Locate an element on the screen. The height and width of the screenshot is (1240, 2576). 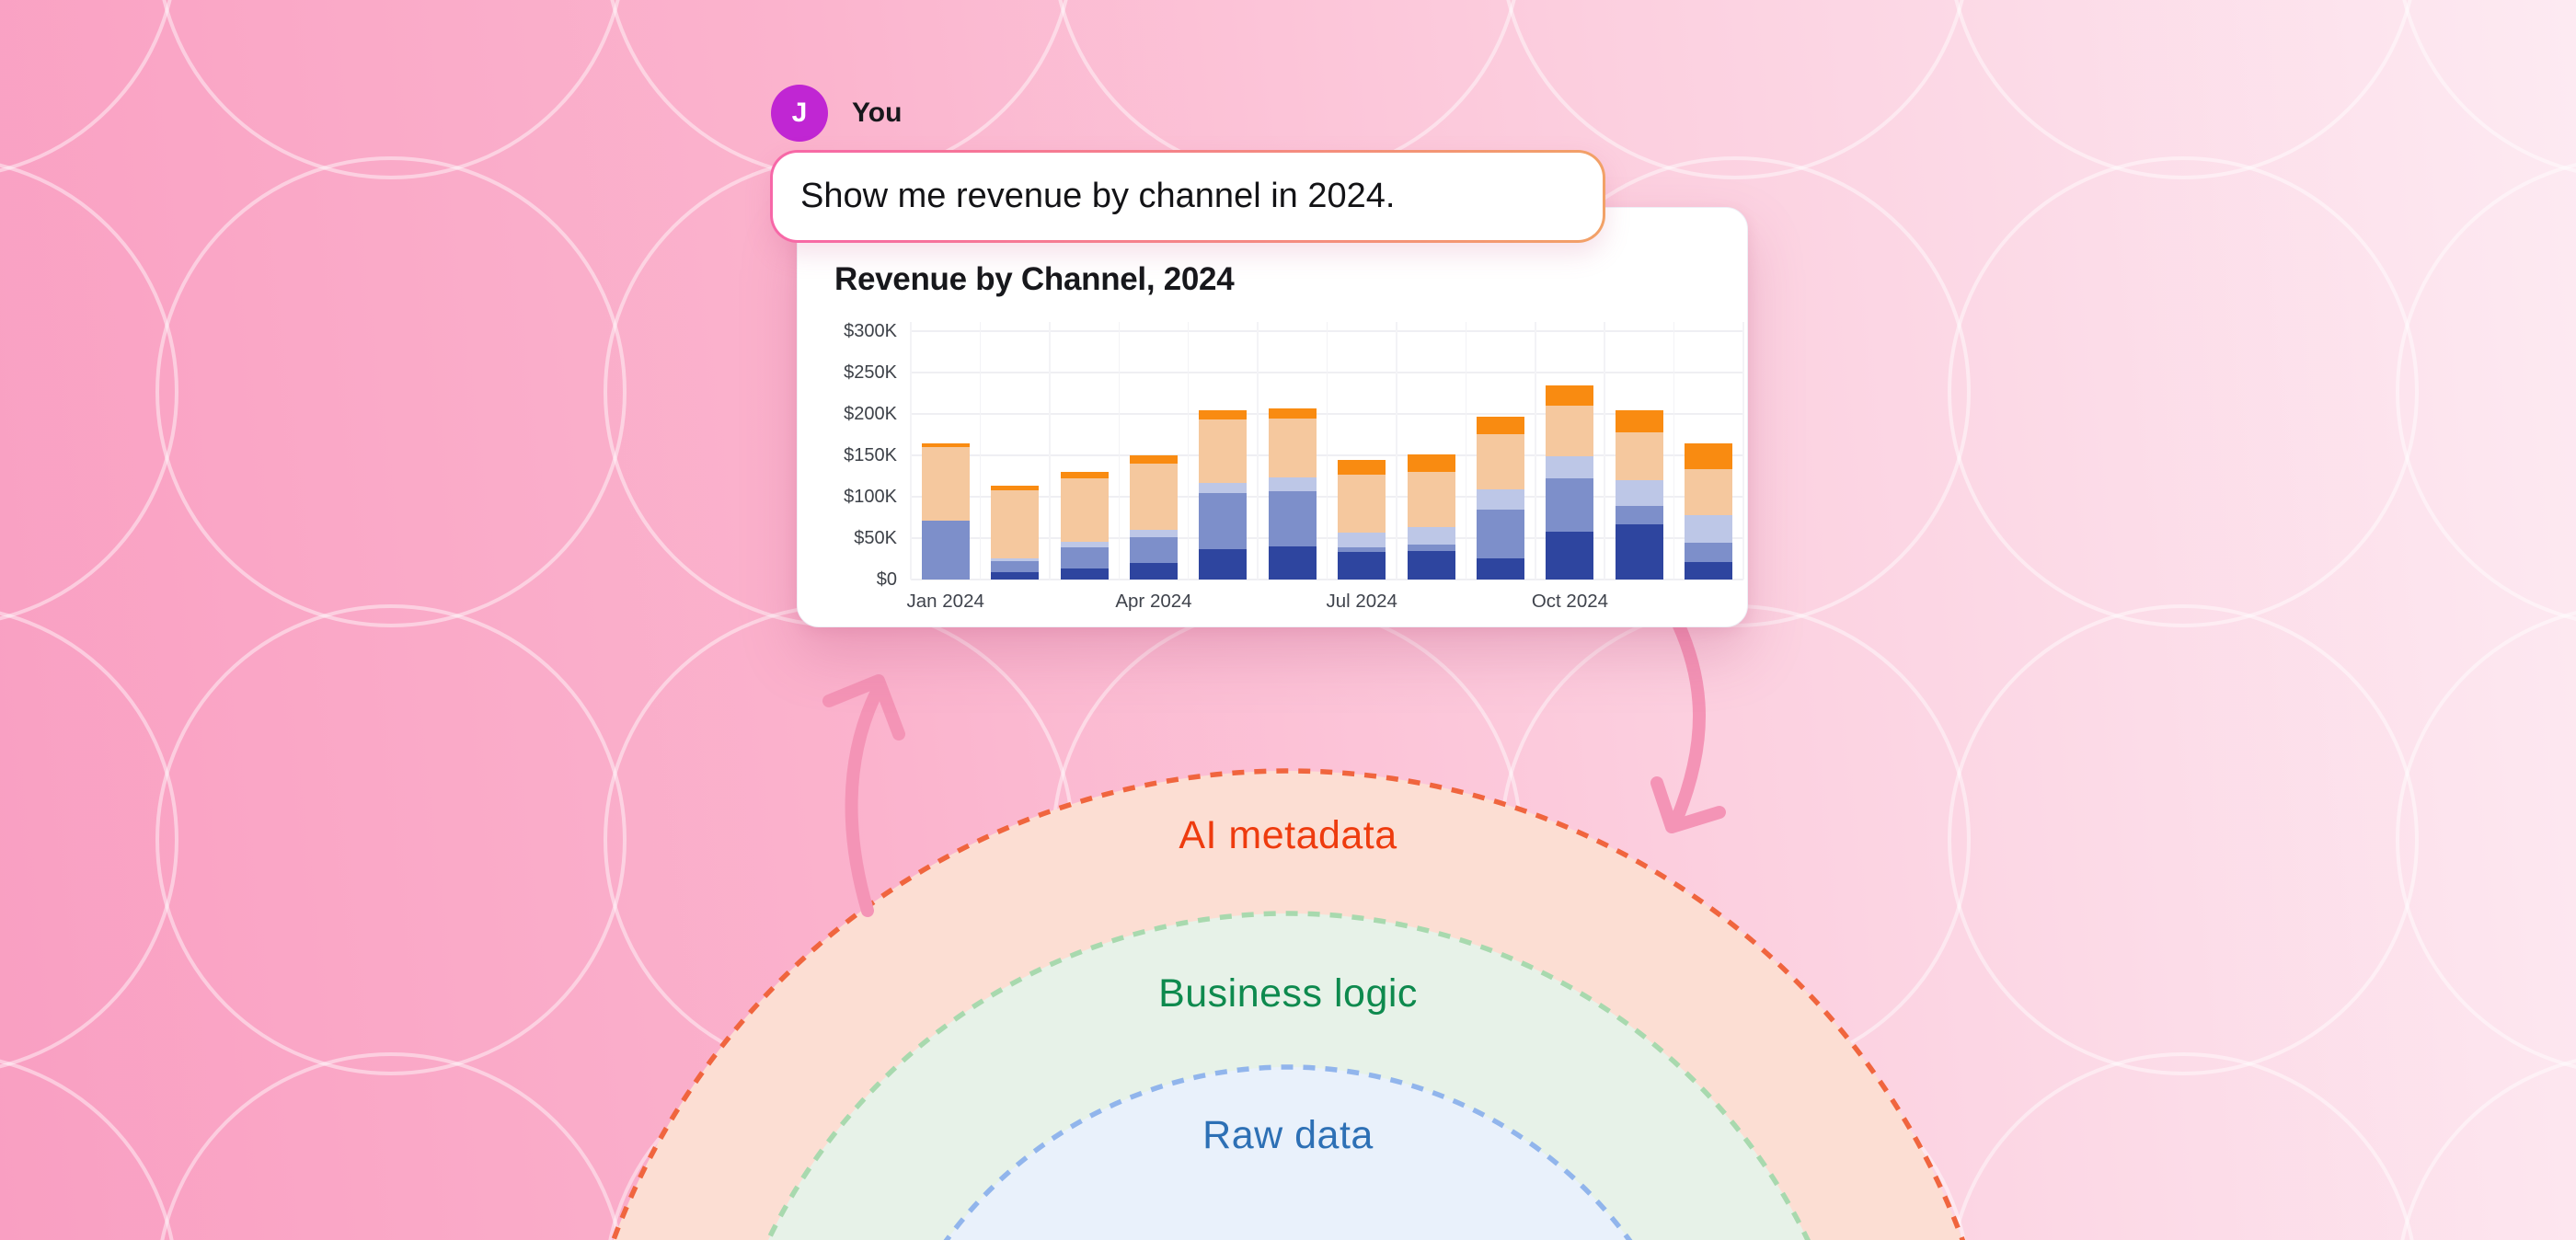
arrow-down-icon is located at coordinates (1688, 722).